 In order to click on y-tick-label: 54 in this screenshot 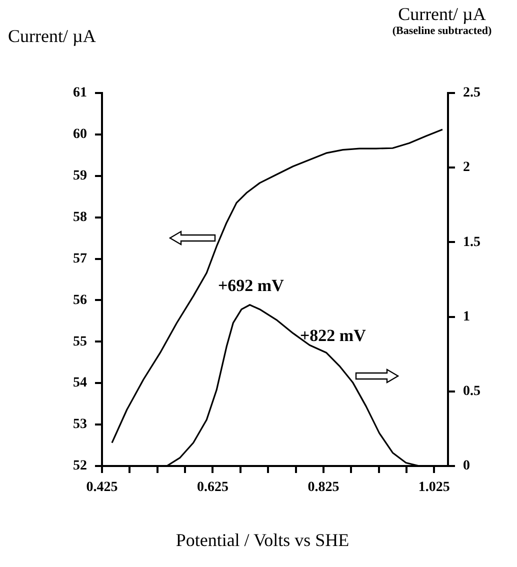, I will do `click(80, 383)`.